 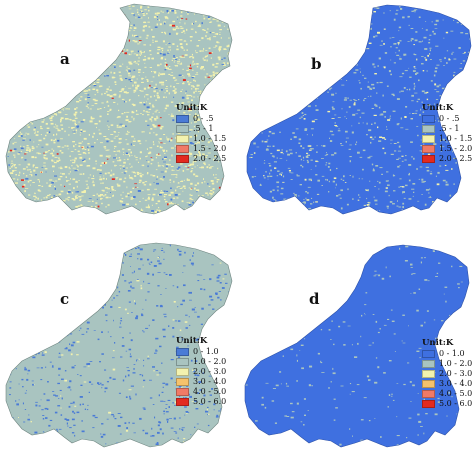 I want to click on legend-entry: 1.0 - 1.5, so click(x=447, y=139).